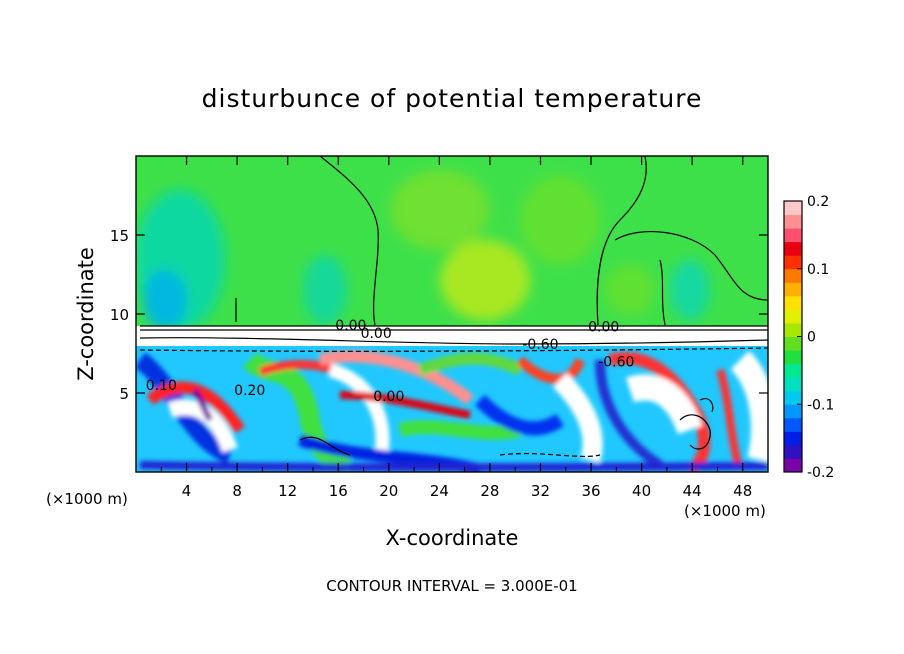 The height and width of the screenshot is (654, 904). I want to click on x-unit-label-right: (×1000 m), so click(725, 511).